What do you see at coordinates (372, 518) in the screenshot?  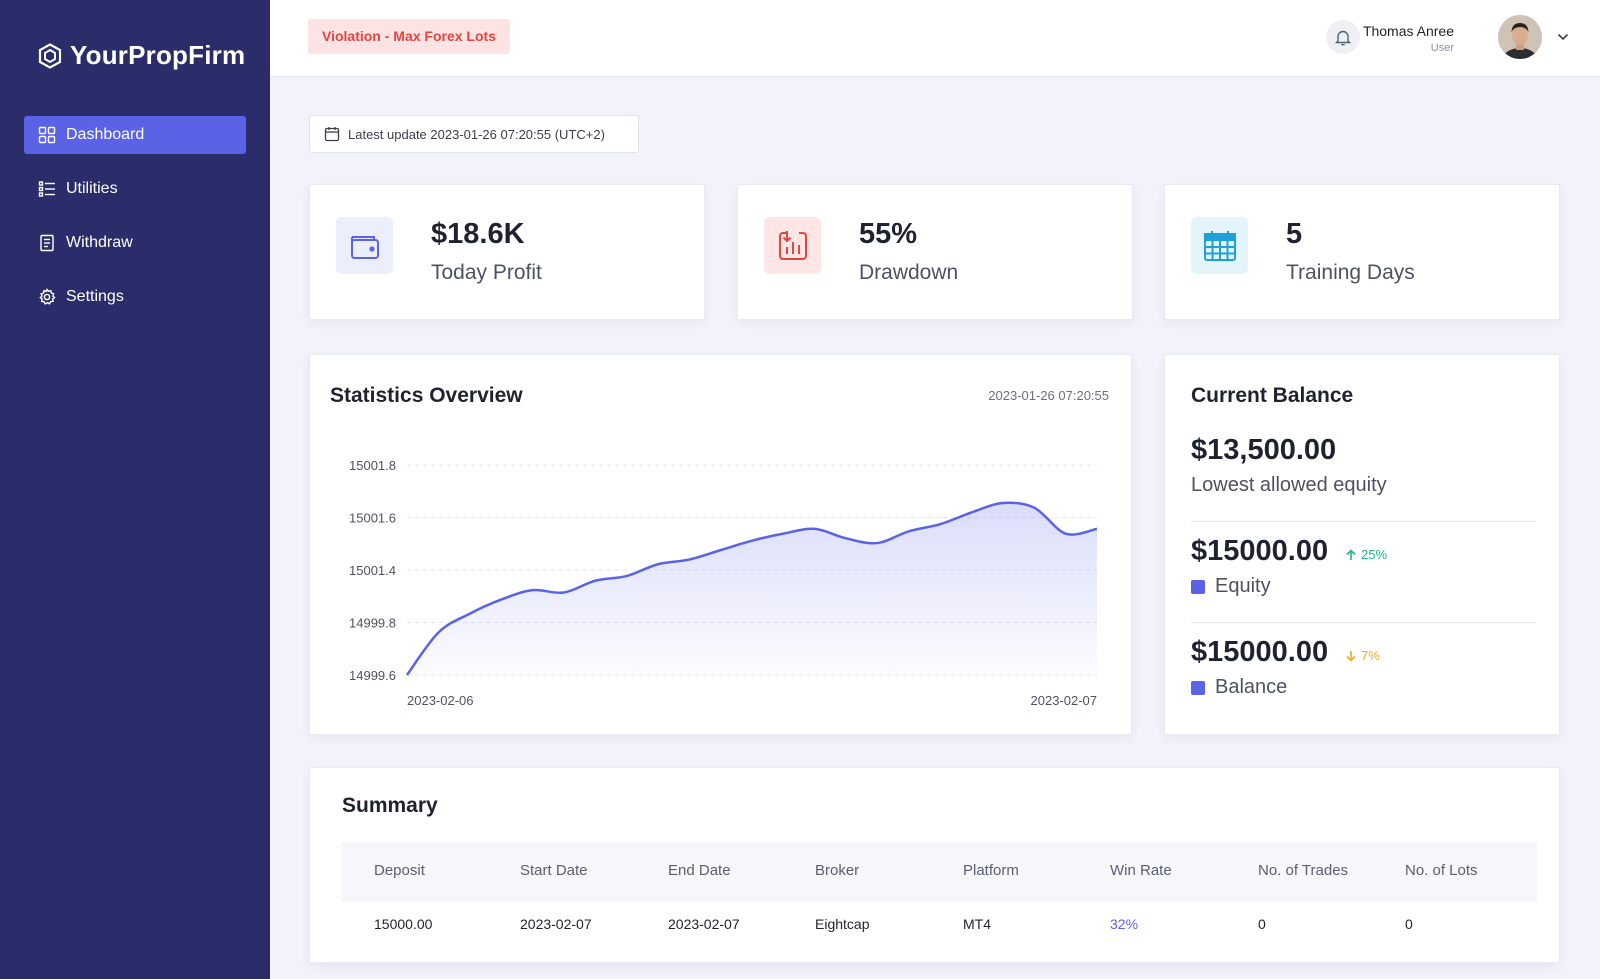 I see `y-tick-label: 15001.6` at bounding box center [372, 518].